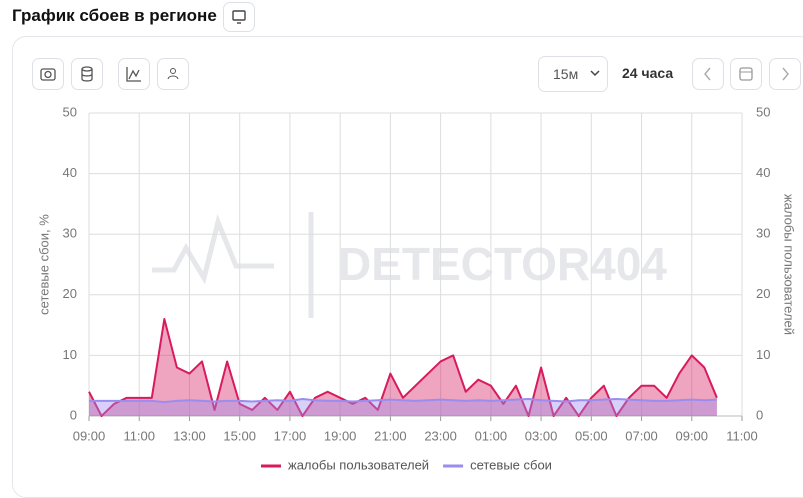 The width and height of the screenshot is (803, 498). I want to click on x-tick-label: 23:00, so click(440, 435).